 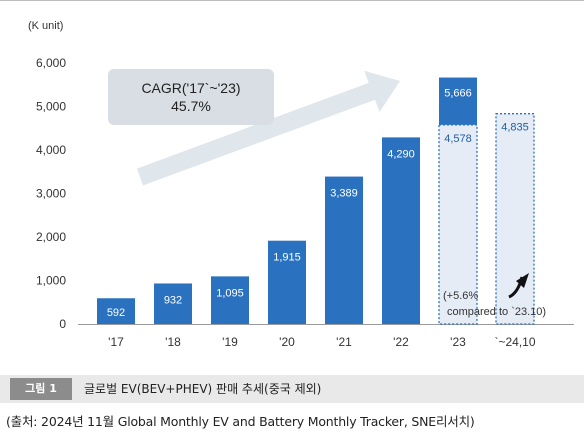 I want to click on x-tick-label: '22, so click(x=401, y=342).